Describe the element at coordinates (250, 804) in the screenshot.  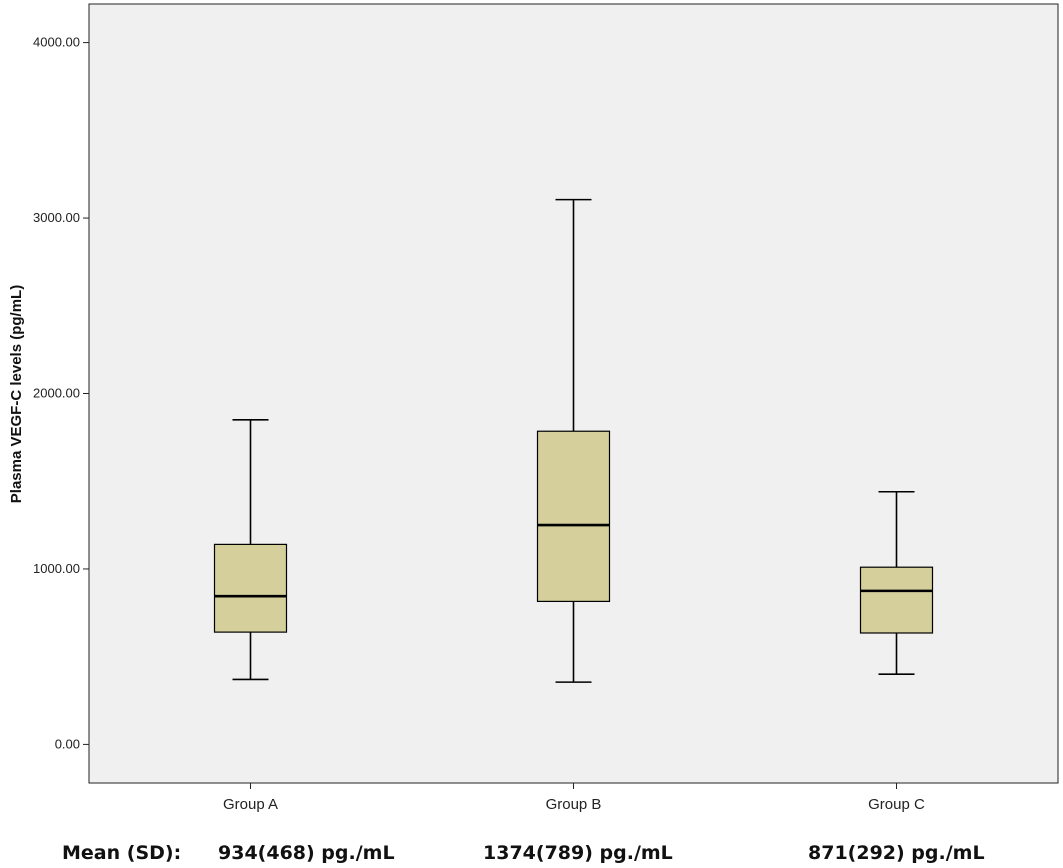
I see `x-tick-label: Group A` at that location.